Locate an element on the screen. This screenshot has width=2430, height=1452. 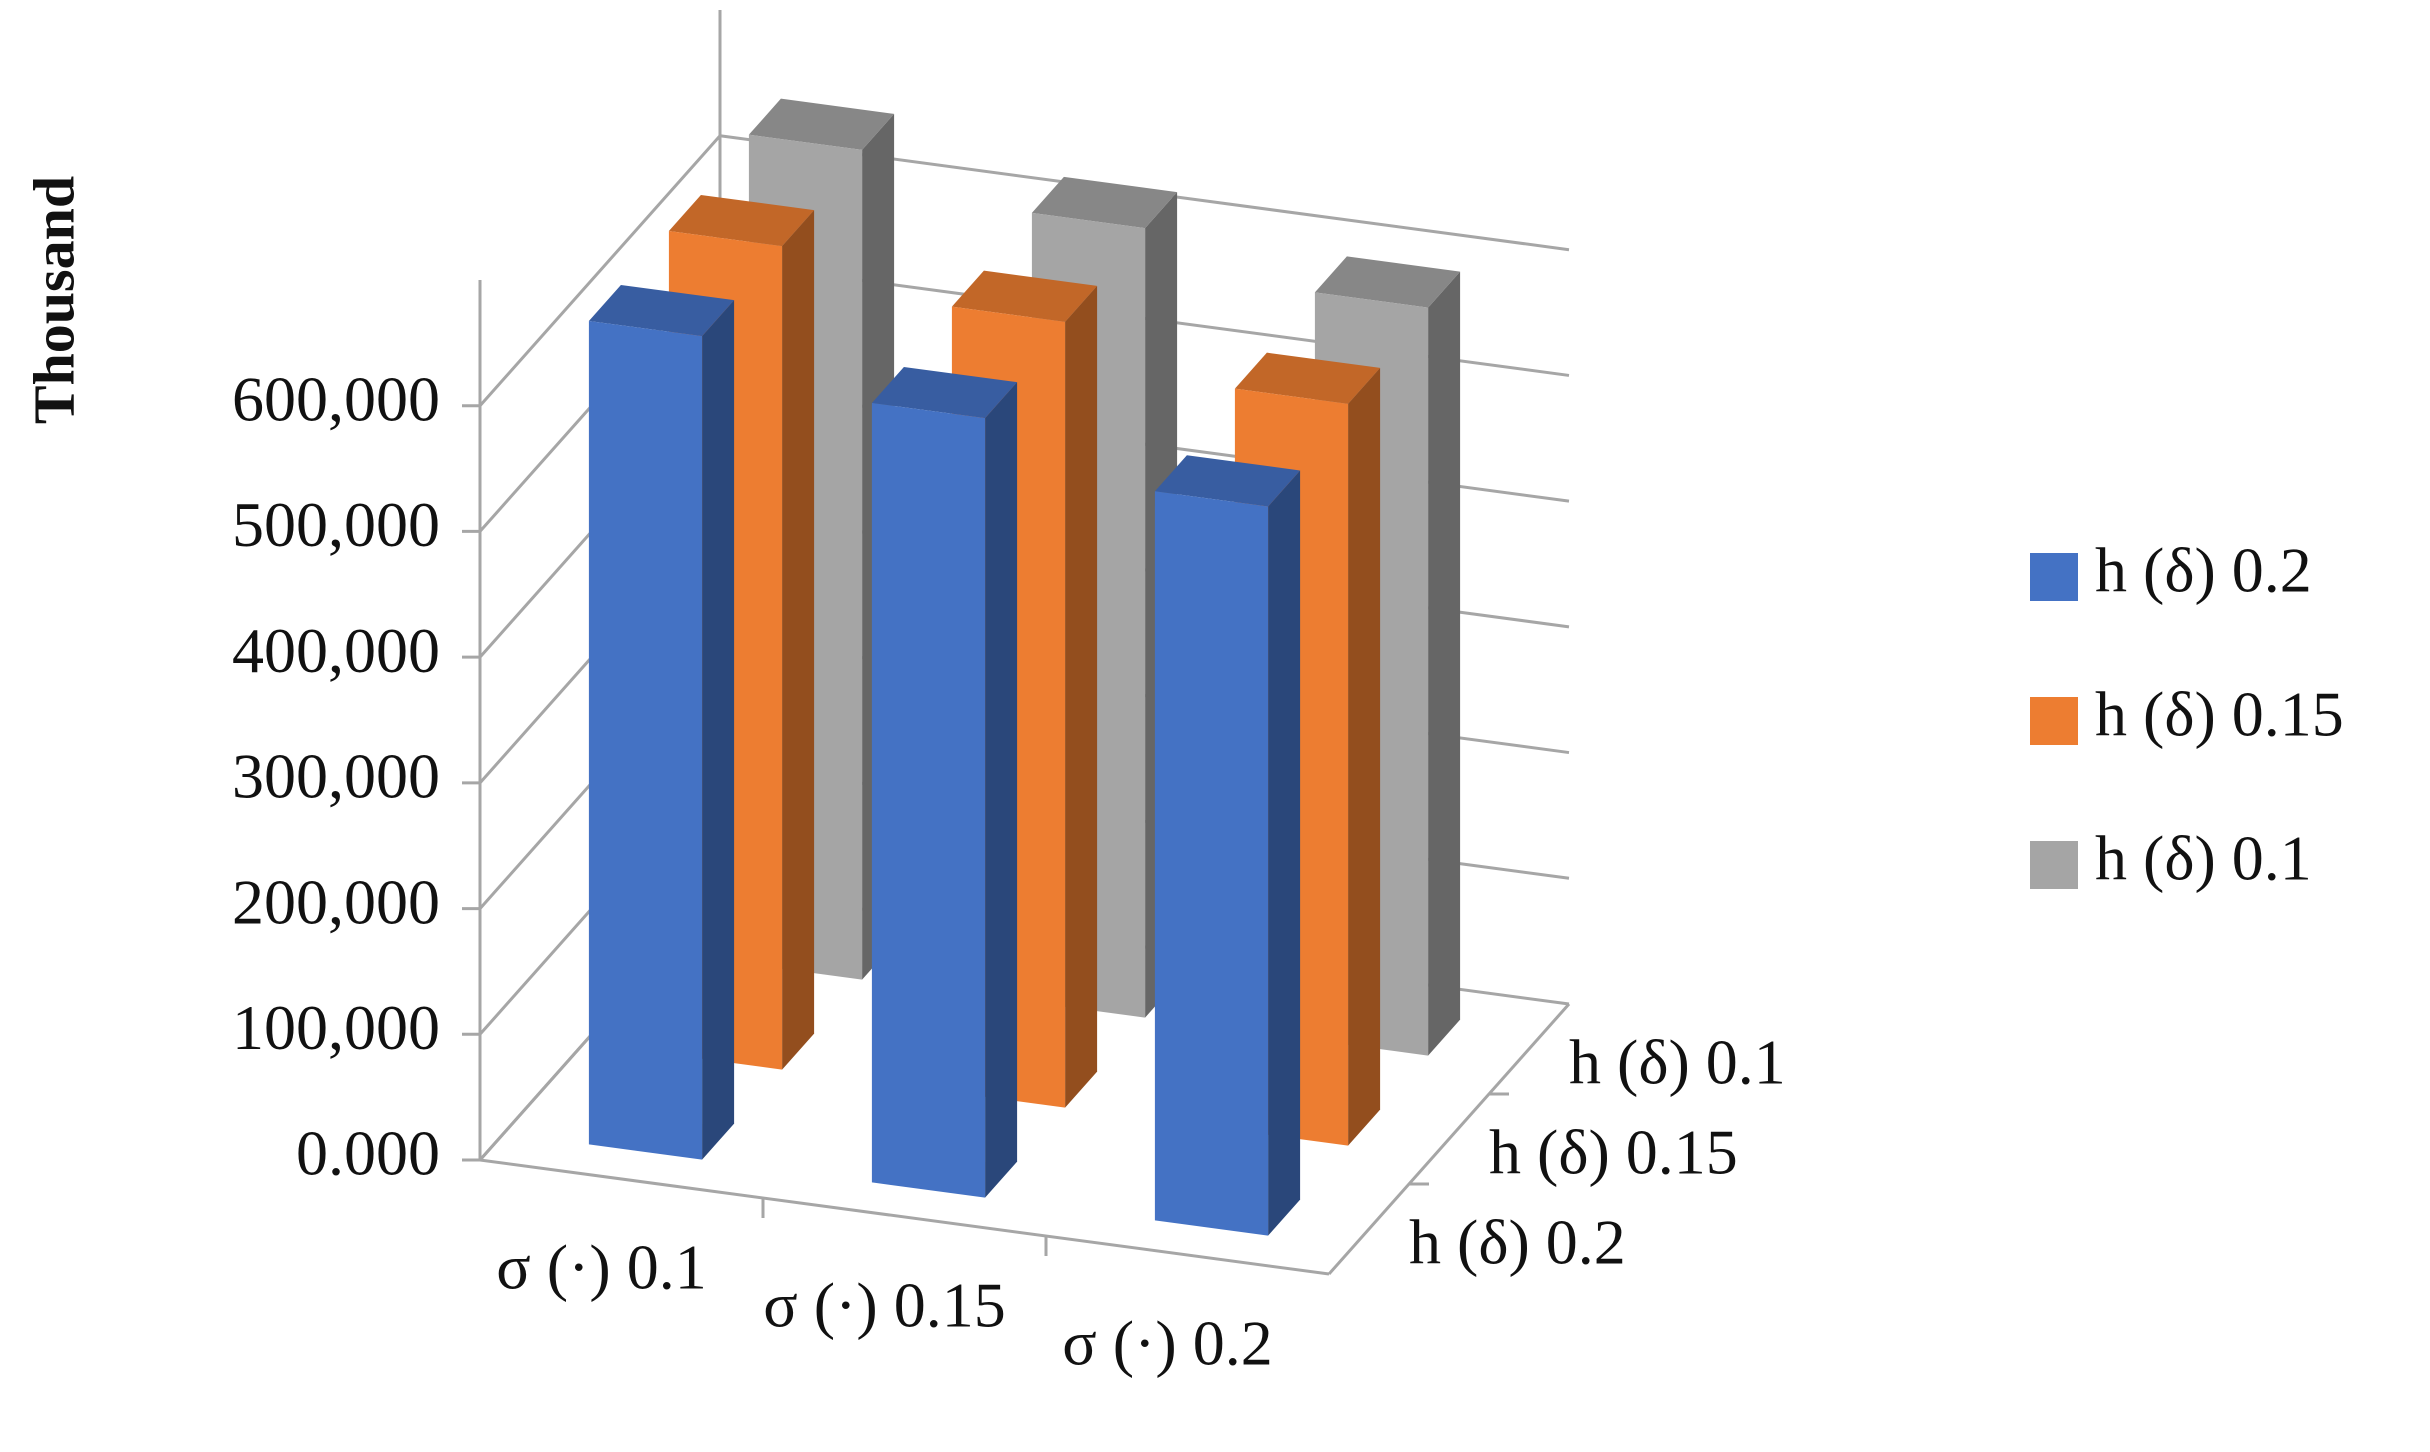
y-axis-title: Thousand is located at coordinates (53, 300).